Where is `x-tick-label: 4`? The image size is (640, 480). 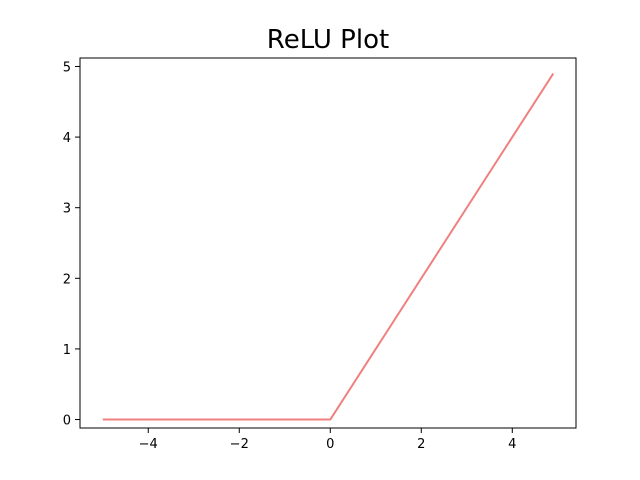 x-tick-label: 4 is located at coordinates (512, 444).